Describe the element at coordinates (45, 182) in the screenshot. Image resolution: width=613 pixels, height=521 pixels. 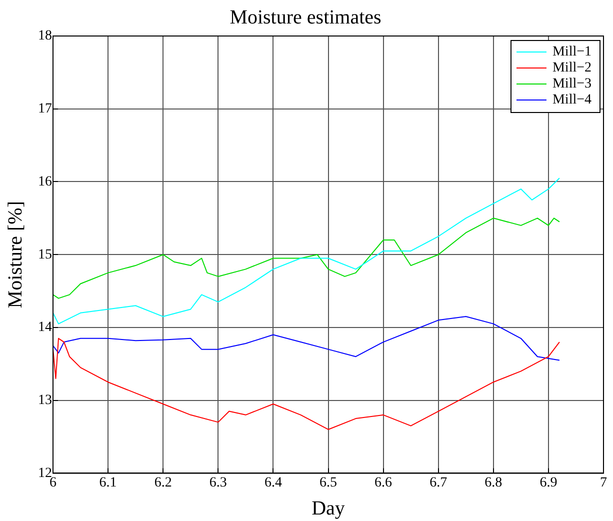
I see `y-tick-label: 16` at that location.